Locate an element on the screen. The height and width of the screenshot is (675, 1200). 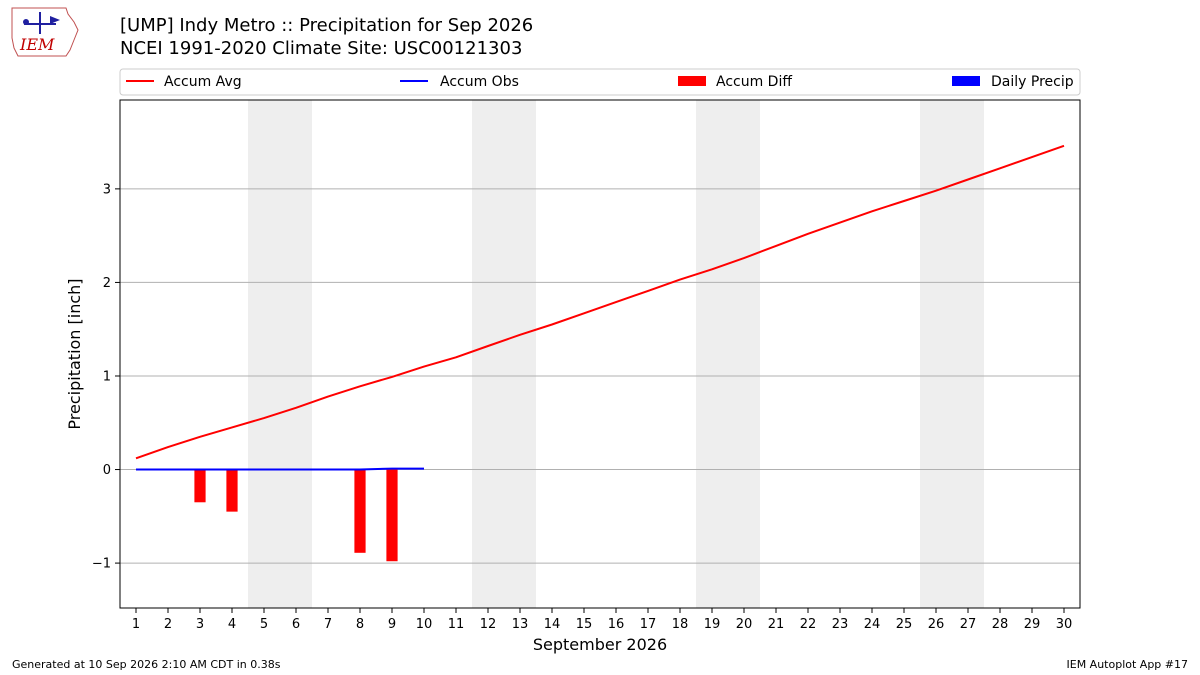
x-tick-label: 9 is located at coordinates (392, 624).